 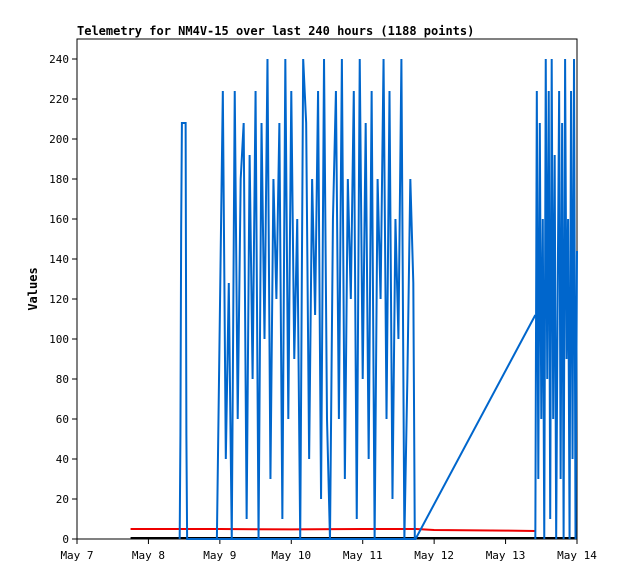 I want to click on y-axis: 0 20 40 60 80 100 120 140 160 180 200 220 240, so click(x=63, y=299).